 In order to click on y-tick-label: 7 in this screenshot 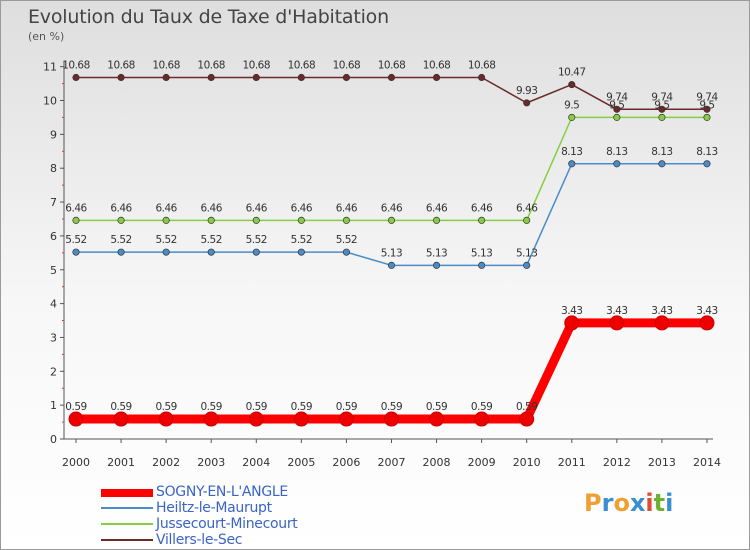, I will do `click(53, 202)`.